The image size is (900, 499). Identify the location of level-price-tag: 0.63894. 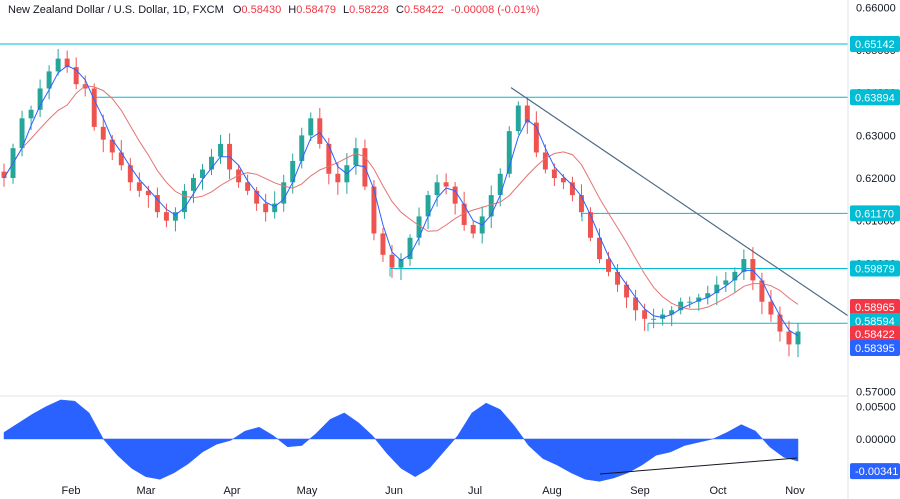
(875, 98).